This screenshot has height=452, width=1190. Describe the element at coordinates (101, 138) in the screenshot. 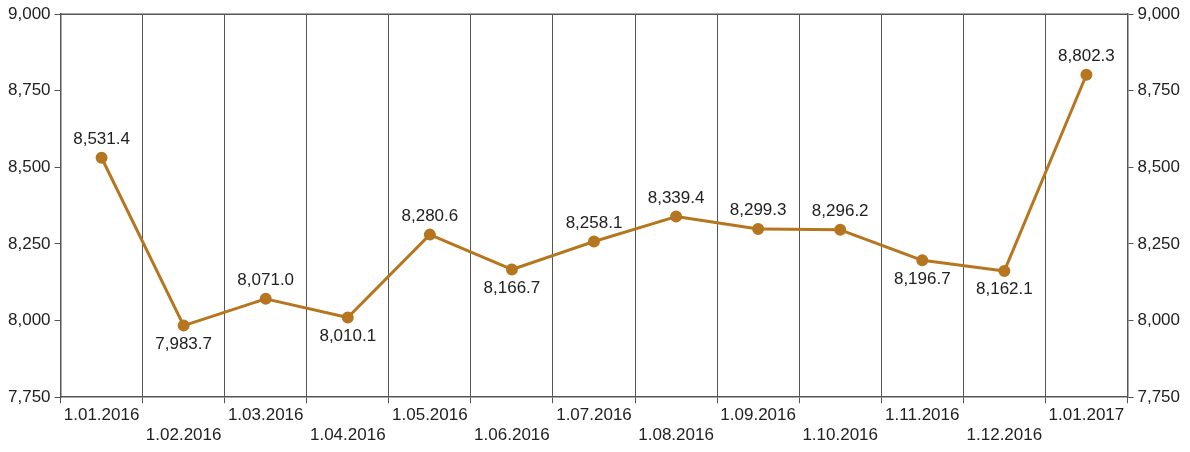

I see `text: 8,531.4` at that location.